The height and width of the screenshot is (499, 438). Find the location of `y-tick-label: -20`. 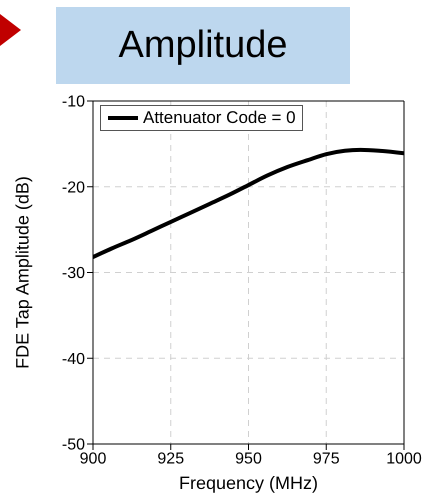

y-tick-label: -20 is located at coordinates (74, 187).